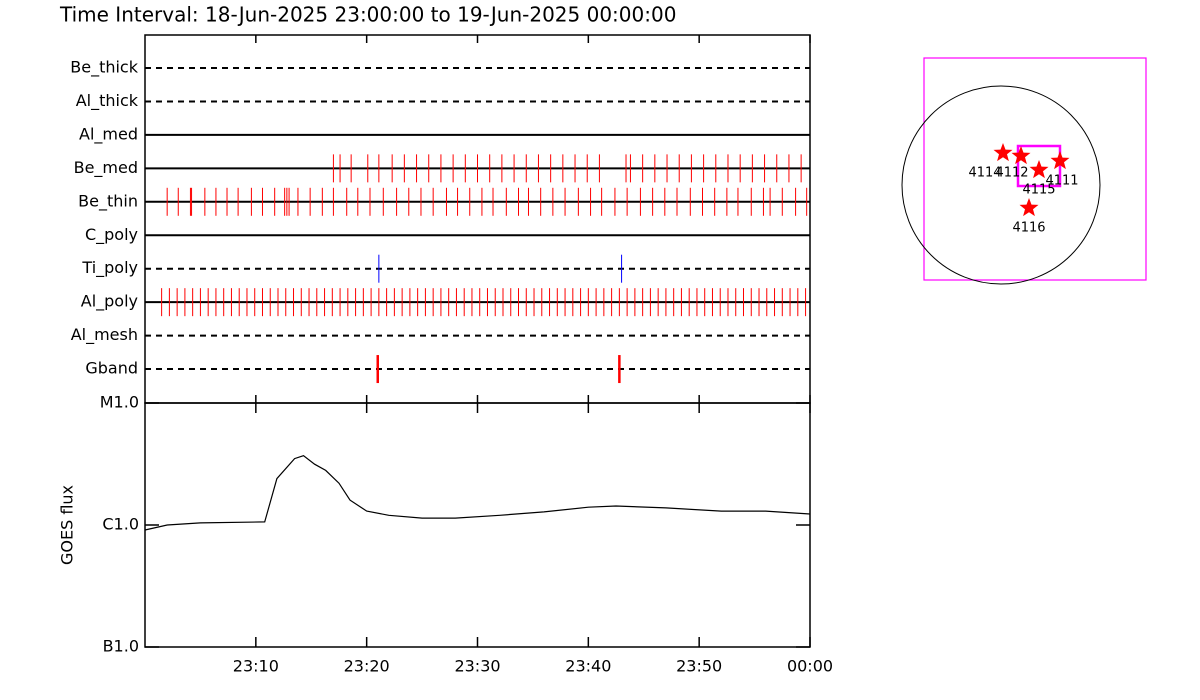 This screenshot has height=700, width=1200. I want to click on region-label: 4115, so click(1038, 190).